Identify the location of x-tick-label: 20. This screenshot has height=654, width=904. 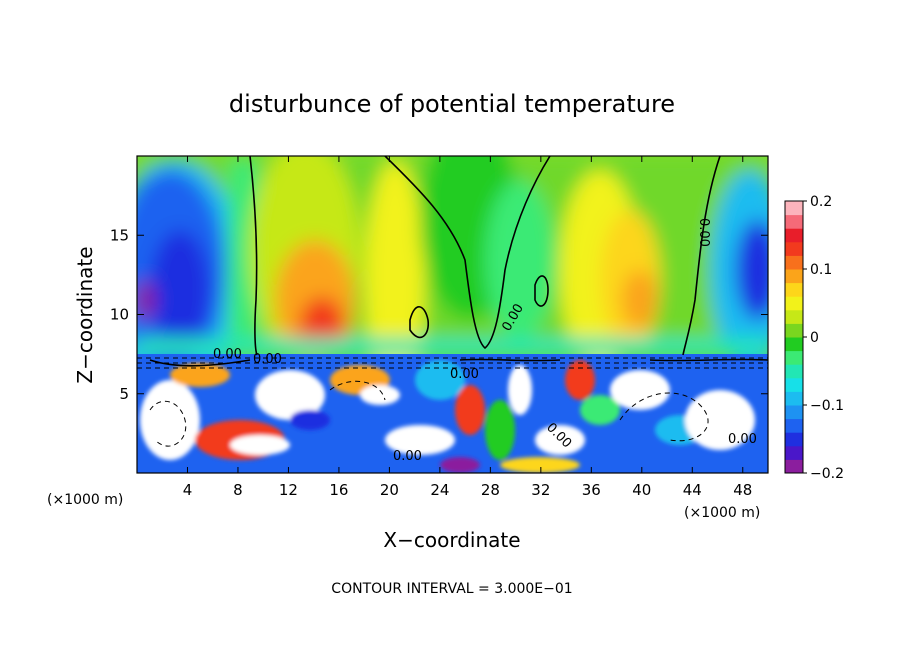
(389, 490).